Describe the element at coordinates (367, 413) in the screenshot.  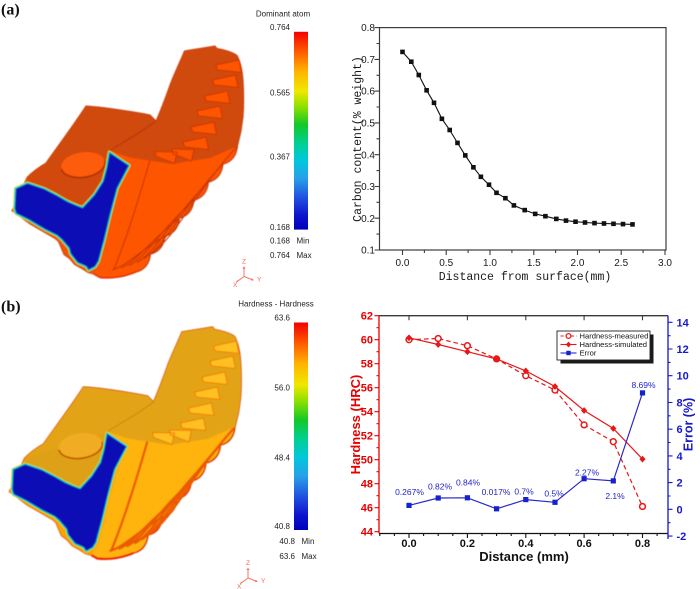
I see `svg-text: 54` at that location.